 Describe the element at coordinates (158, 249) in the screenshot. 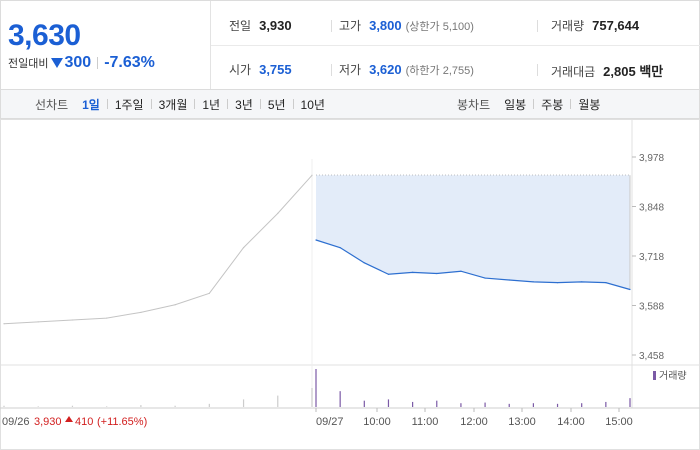

I see `series-line-prev-day` at that location.